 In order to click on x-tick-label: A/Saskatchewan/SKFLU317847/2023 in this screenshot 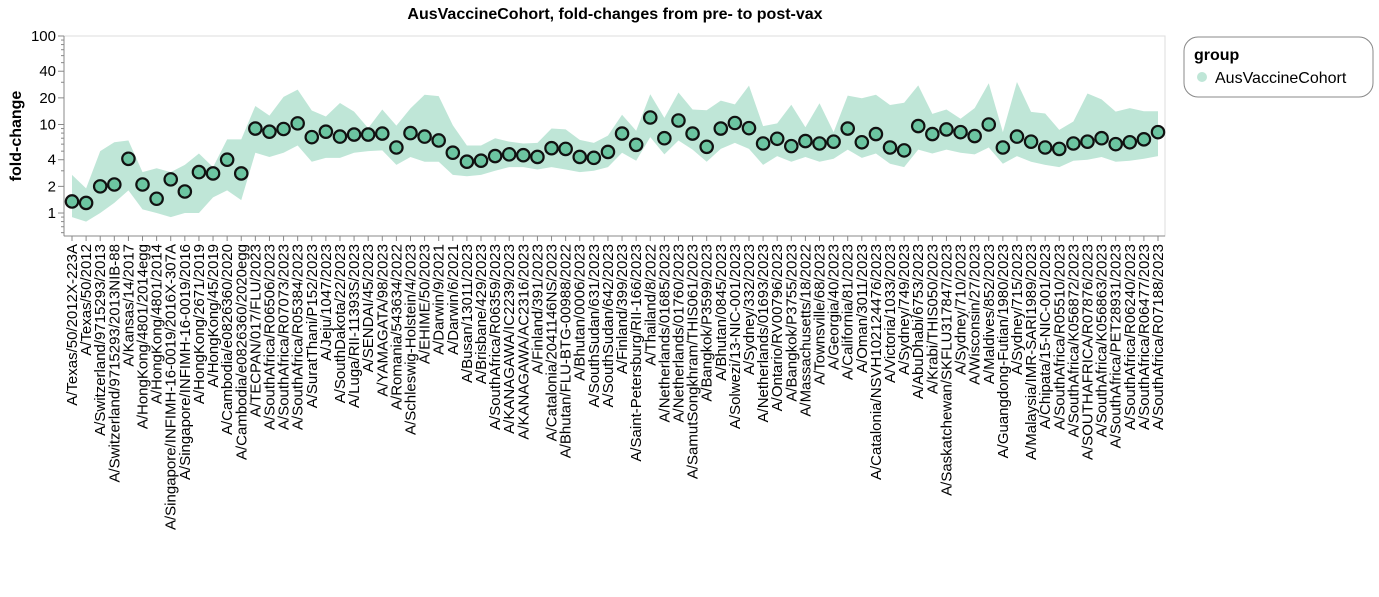, I will do `click(946, 370)`.